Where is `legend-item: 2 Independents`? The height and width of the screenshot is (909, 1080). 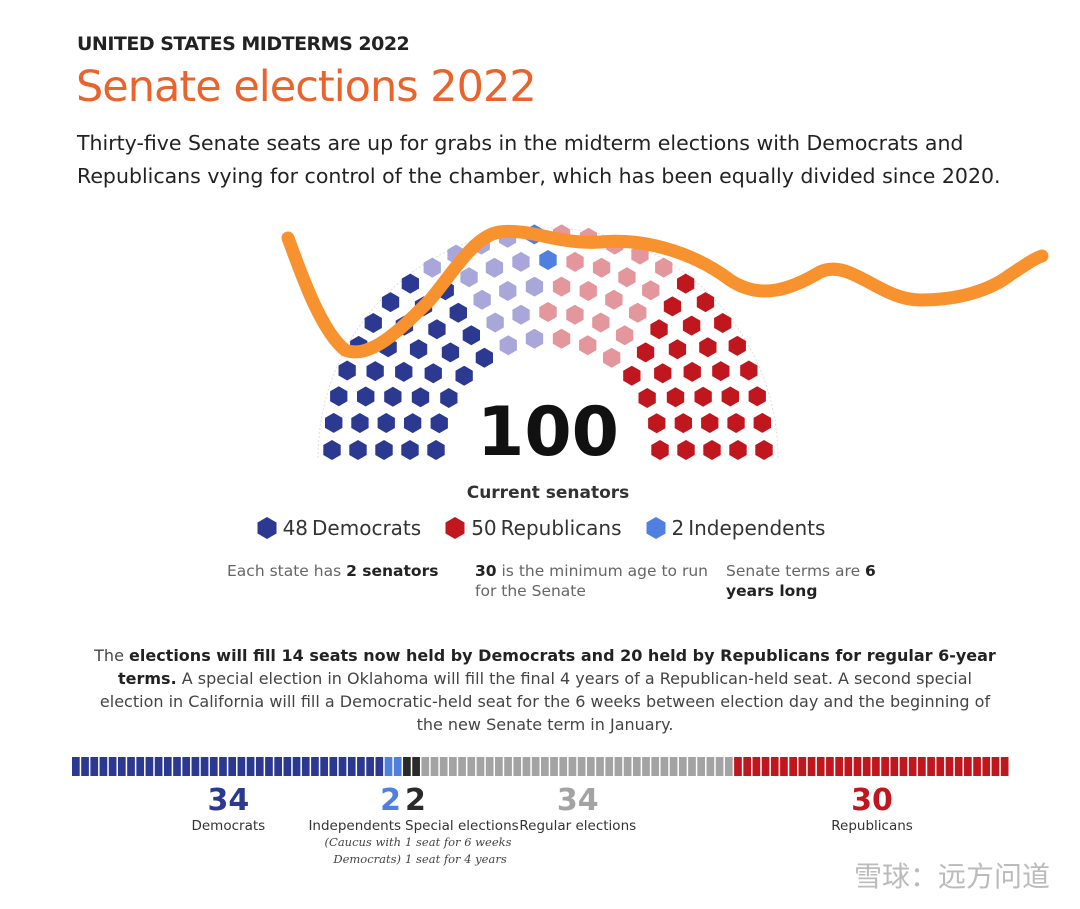
legend-item: 2 Independents is located at coordinates (734, 528).